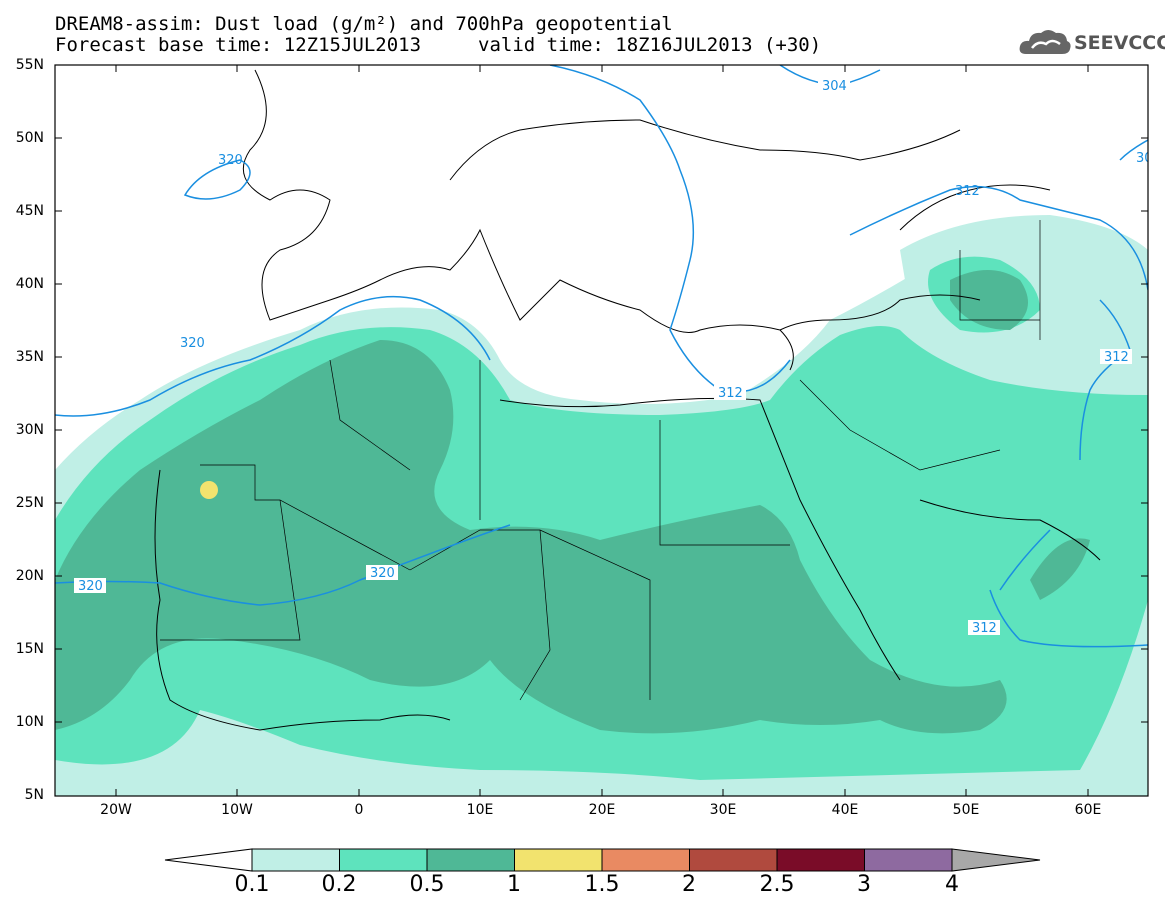 The image size is (1165, 907). Describe the element at coordinates (34, 795) in the screenshot. I see `lat-tick-label: 5N` at that location.